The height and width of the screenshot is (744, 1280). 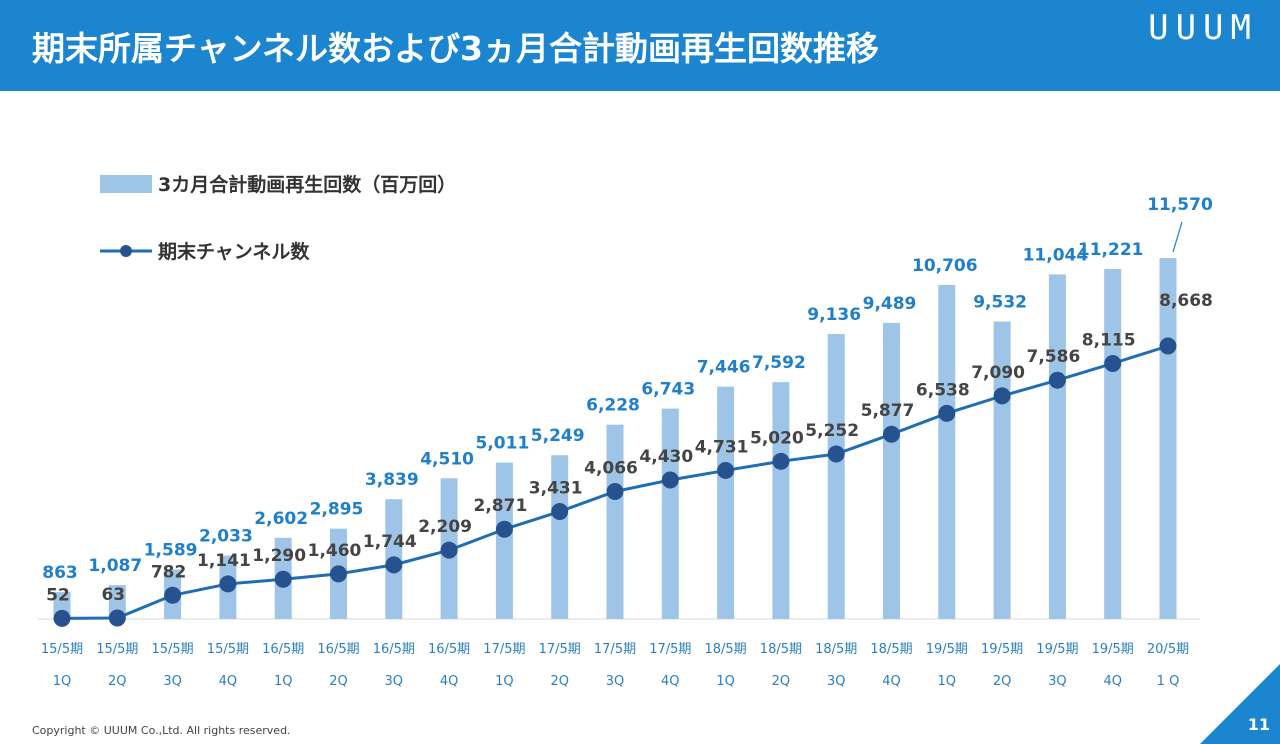 I want to click on line-value-label: 1,744, so click(x=390, y=542).